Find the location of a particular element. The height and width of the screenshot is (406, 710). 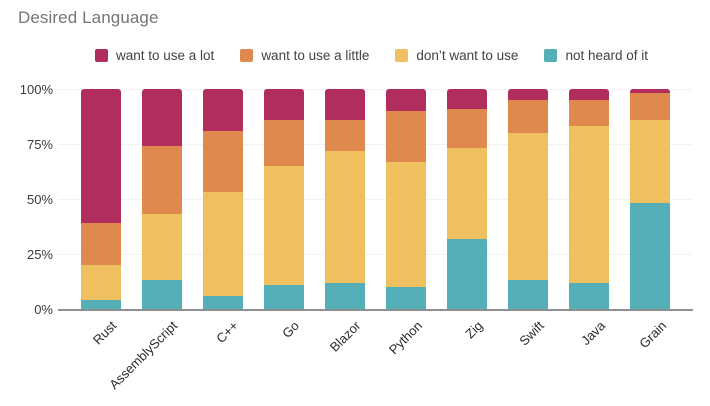

x-label-anchor: Swift is located at coordinates (528, 357).